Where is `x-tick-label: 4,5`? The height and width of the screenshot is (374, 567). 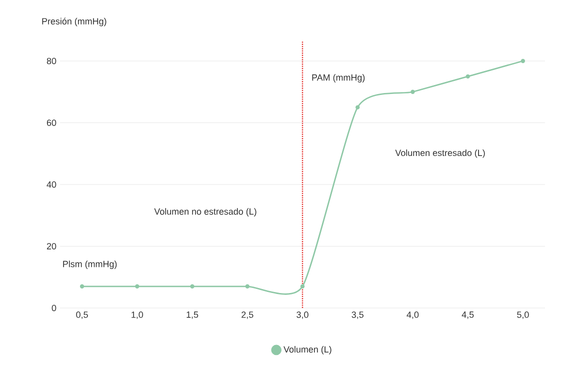
x-tick-label: 4,5 is located at coordinates (468, 315).